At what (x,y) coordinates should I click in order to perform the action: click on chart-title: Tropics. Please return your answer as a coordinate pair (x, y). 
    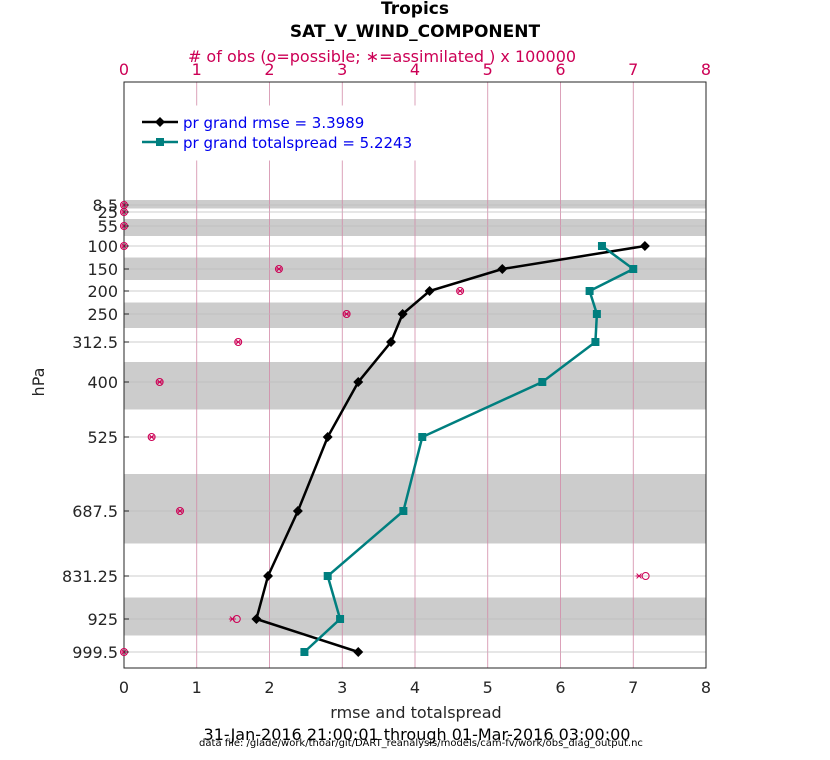
    Looking at the image, I should click on (415, 9).